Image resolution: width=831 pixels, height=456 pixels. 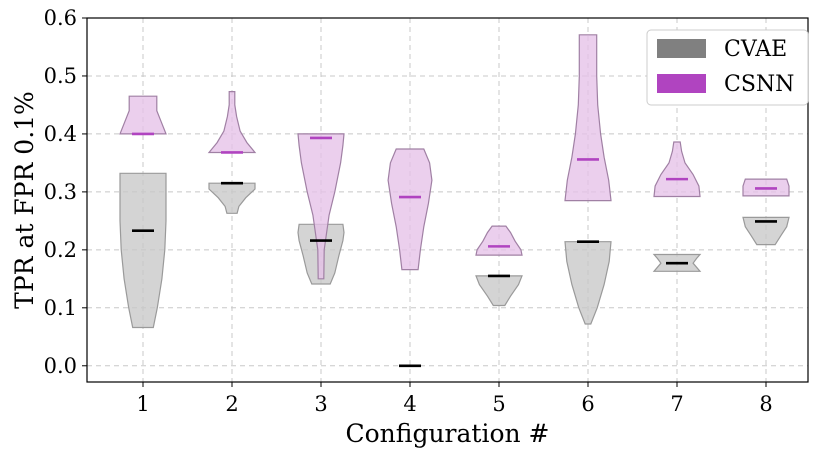 I want to click on x-tick-label: 4, so click(x=409, y=404).